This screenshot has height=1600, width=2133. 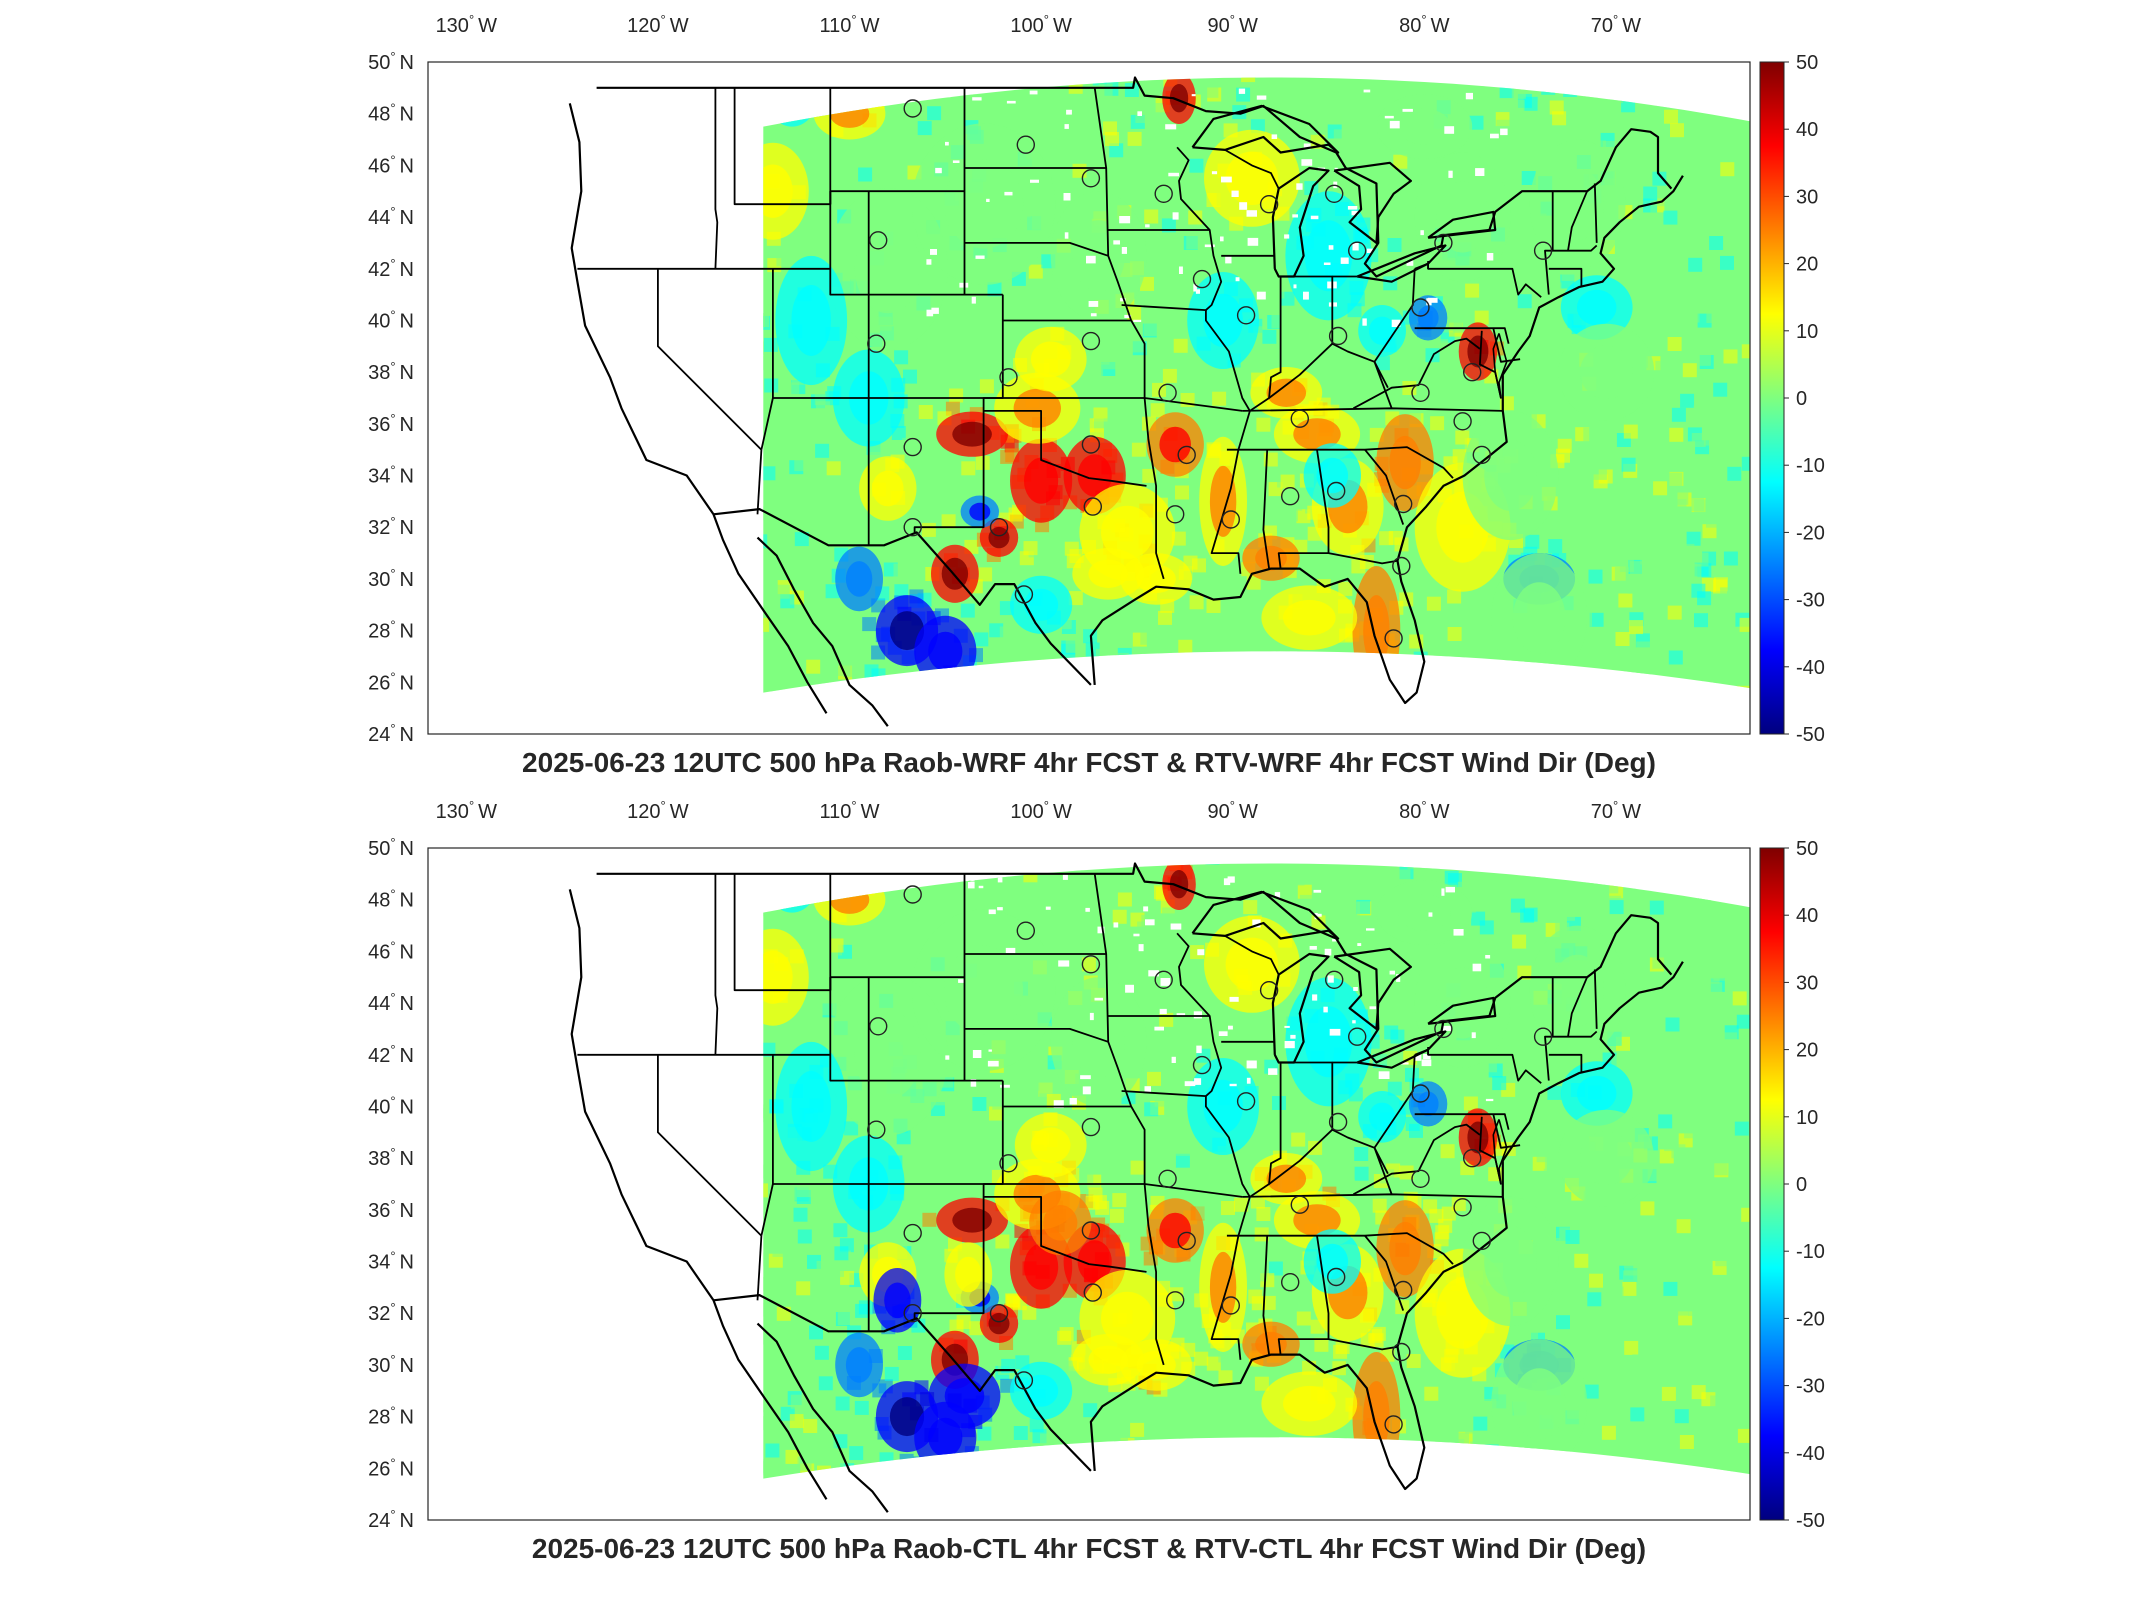 I want to click on mexico-border, so click(x=902, y=597).